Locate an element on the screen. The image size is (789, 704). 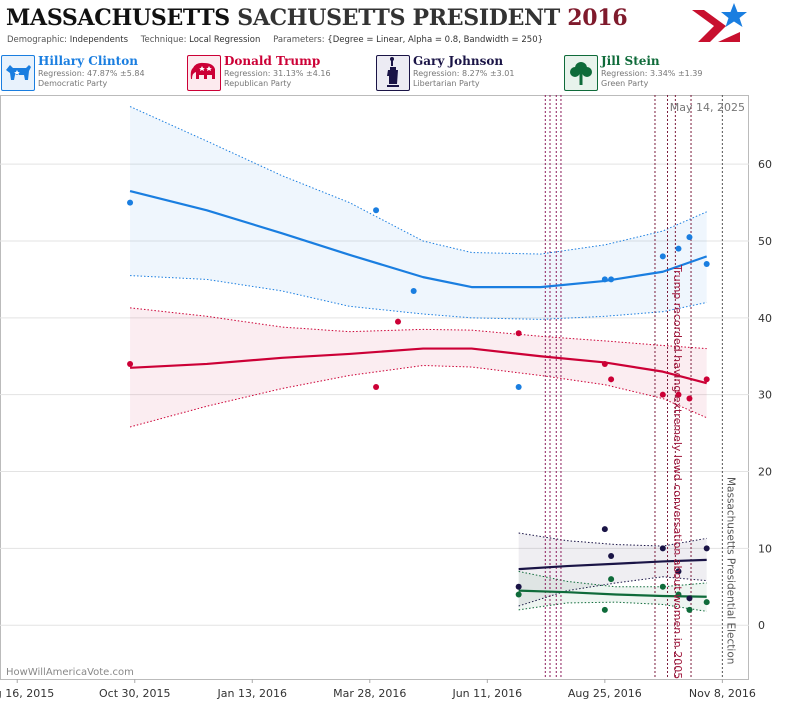
johnson-icon-box is located at coordinates (393, 73).